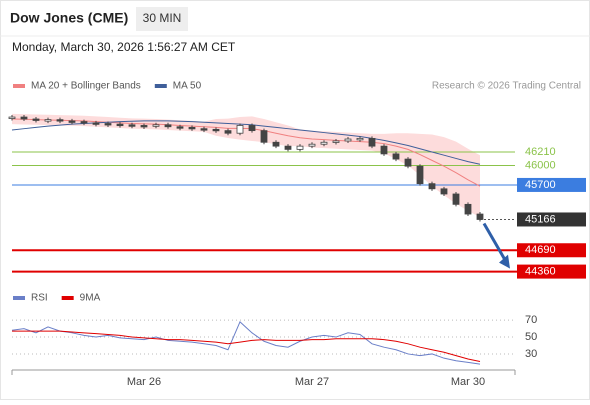 The width and height of the screenshot is (590, 405). Describe the element at coordinates (531, 354) in the screenshot. I see `y-tick-label: 30` at that location.